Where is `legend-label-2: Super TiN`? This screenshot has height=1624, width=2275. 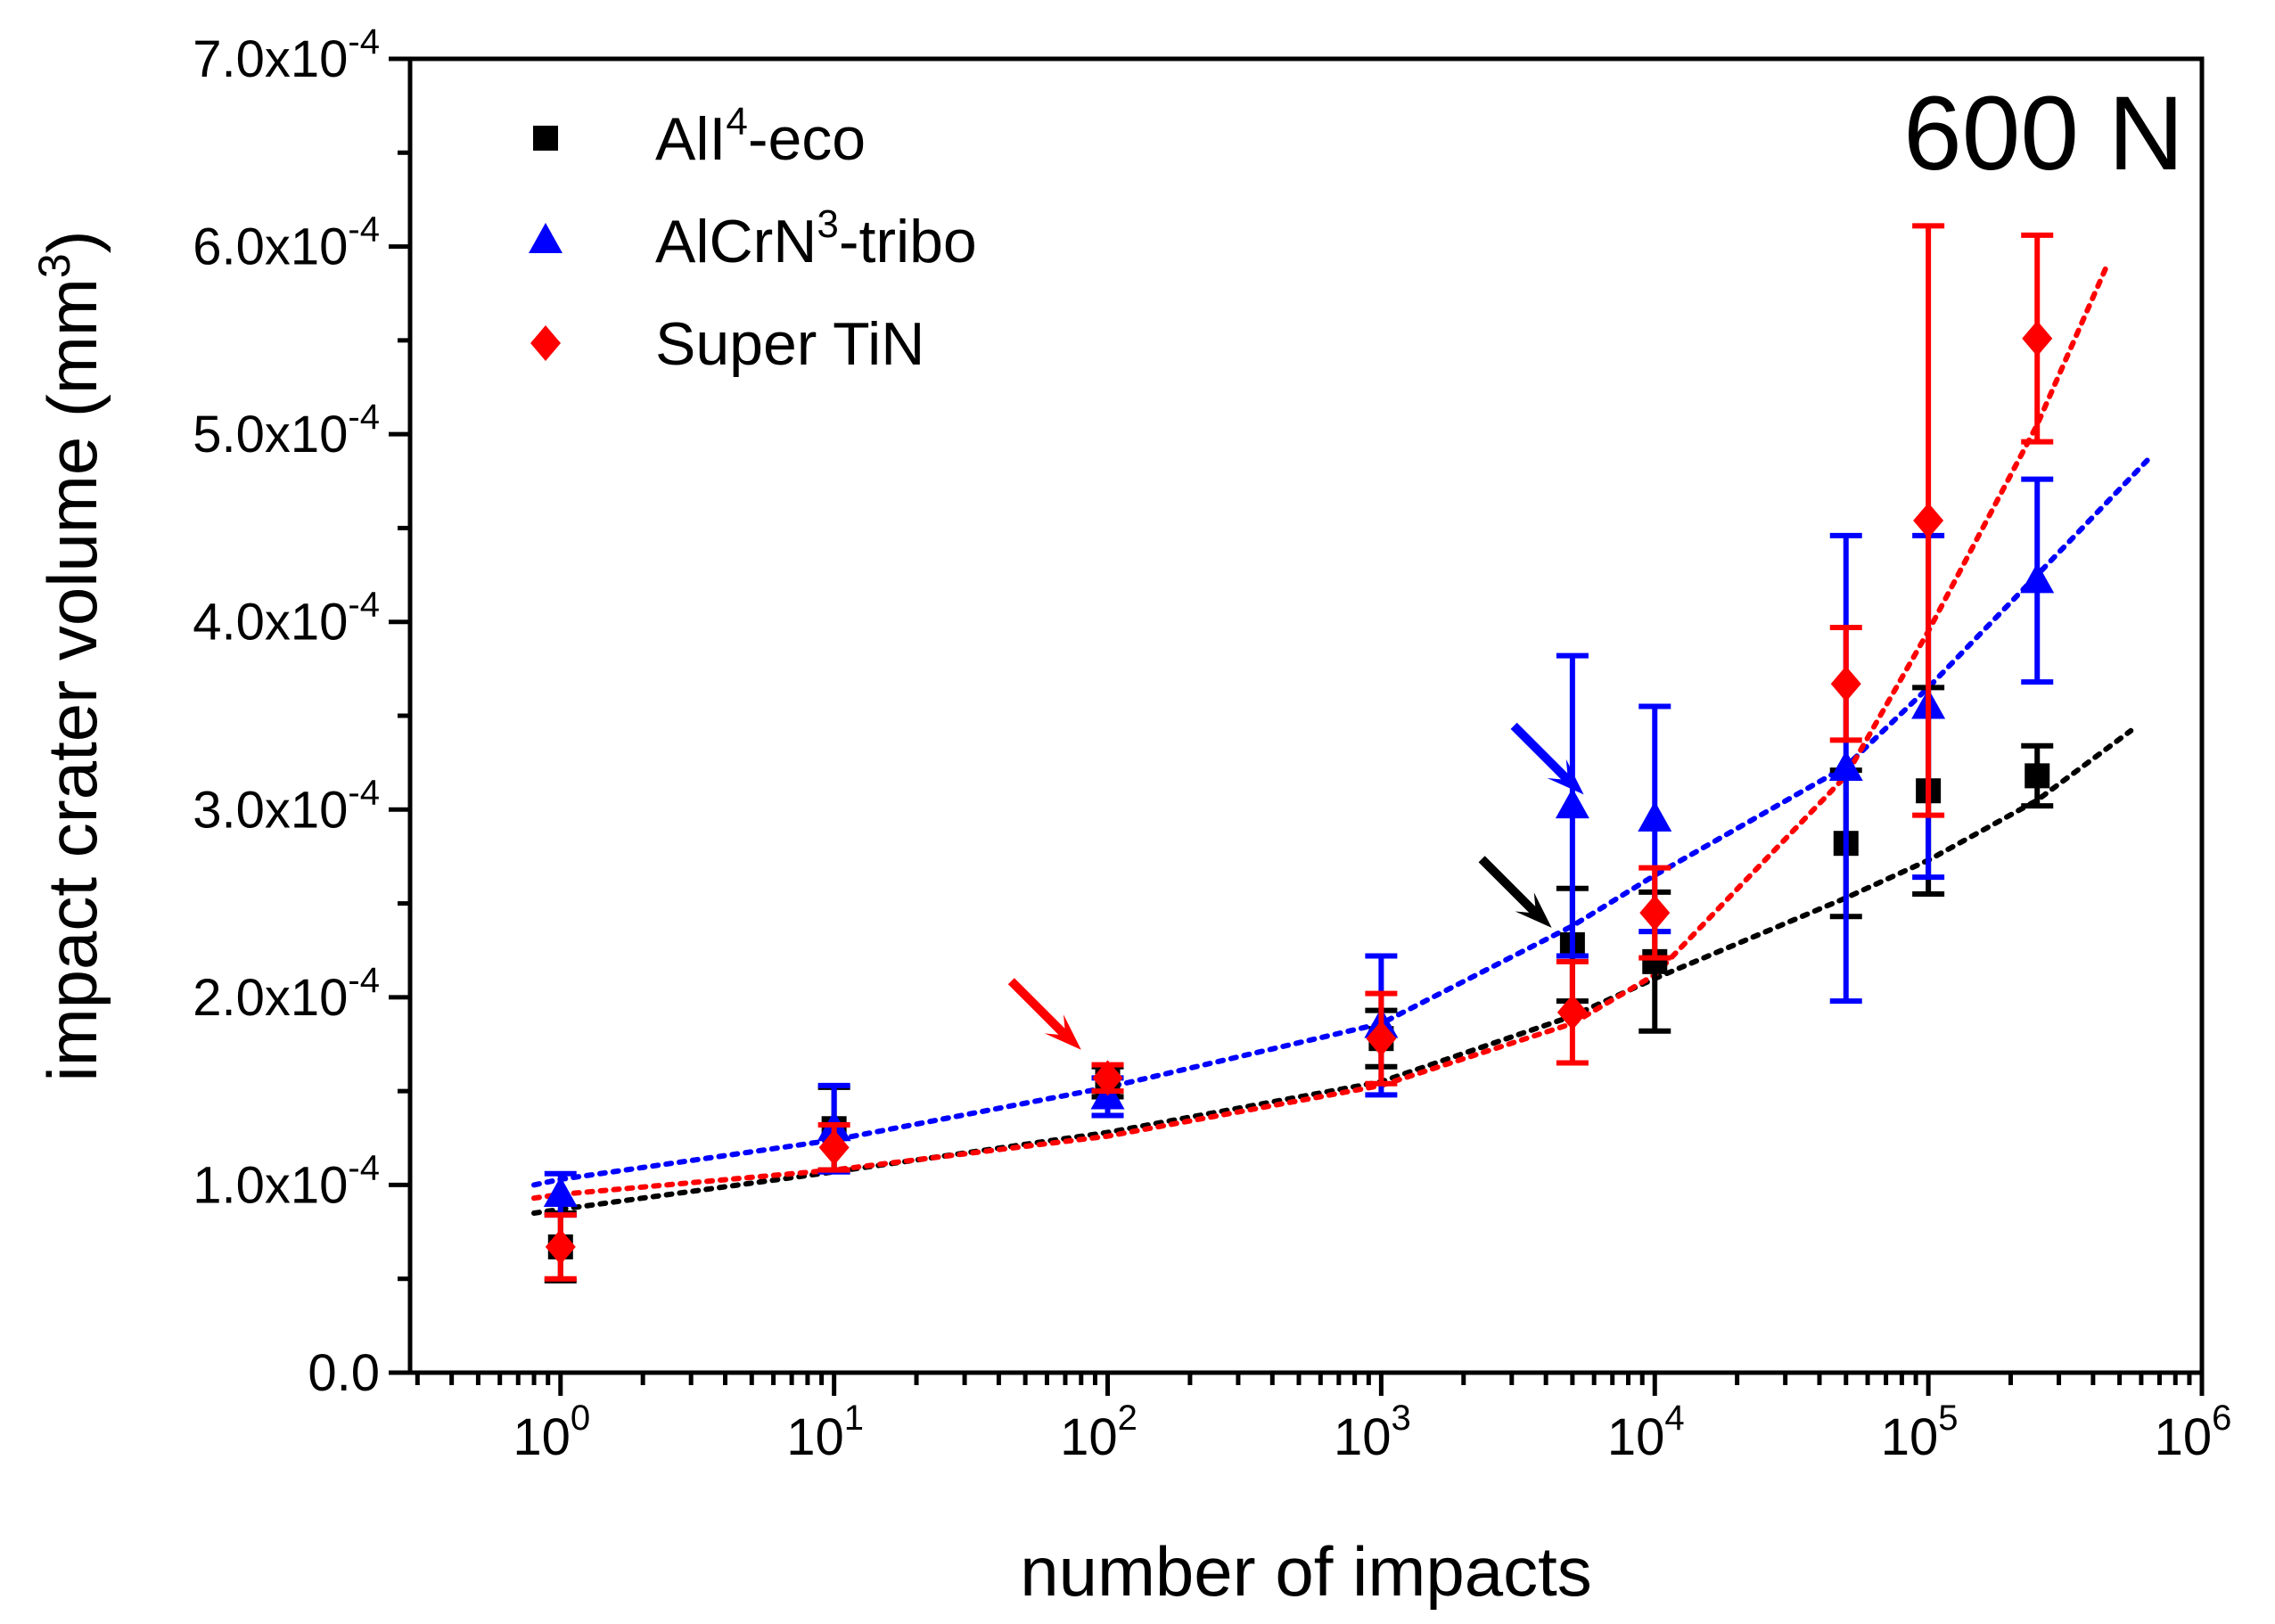 legend-label-2: Super TiN is located at coordinates (789, 344).